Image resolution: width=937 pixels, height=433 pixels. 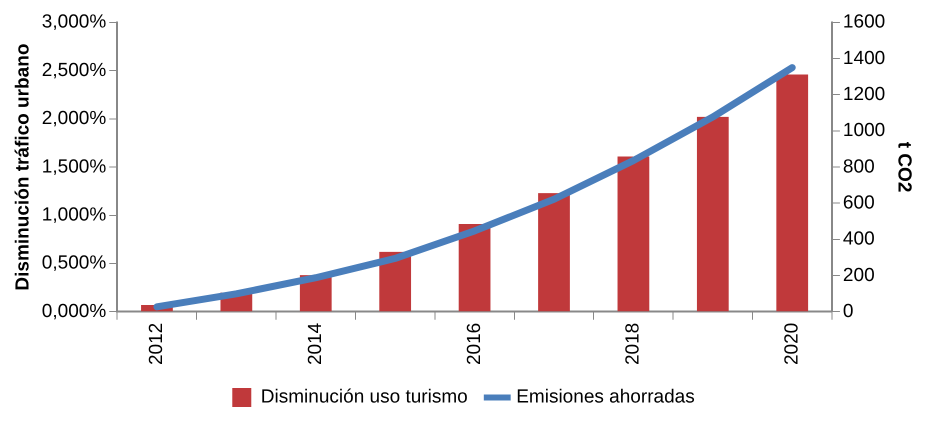 What do you see at coordinates (315, 344) in the screenshot?
I see `x-tick-label: 2014` at bounding box center [315, 344].